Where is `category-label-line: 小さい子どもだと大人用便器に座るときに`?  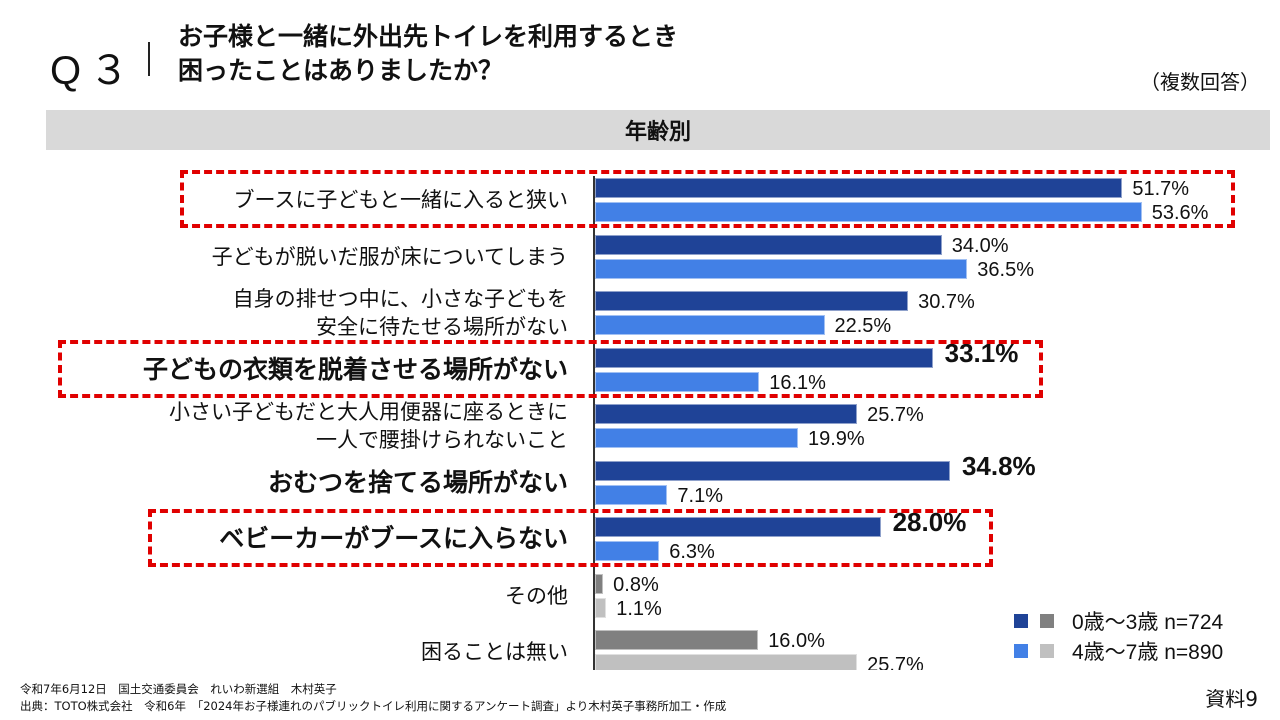 category-label-line: 小さい子どもだと大人用便器に座るときに is located at coordinates (368, 412).